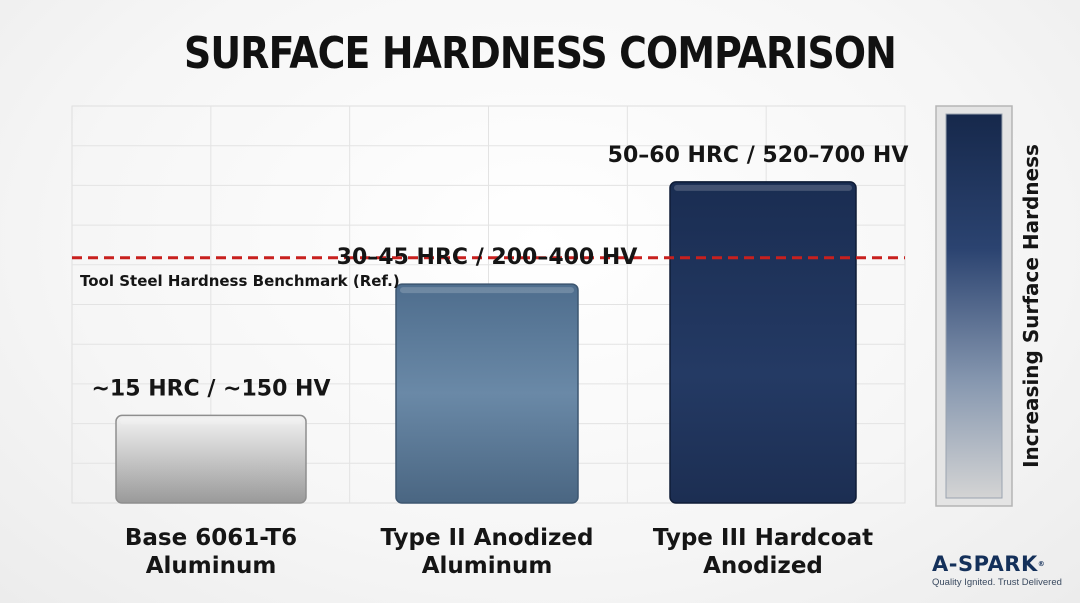 Image resolution: width=1080 pixels, height=603 pixels. What do you see at coordinates (763, 566) in the screenshot?
I see `category-label: Anodized` at bounding box center [763, 566].